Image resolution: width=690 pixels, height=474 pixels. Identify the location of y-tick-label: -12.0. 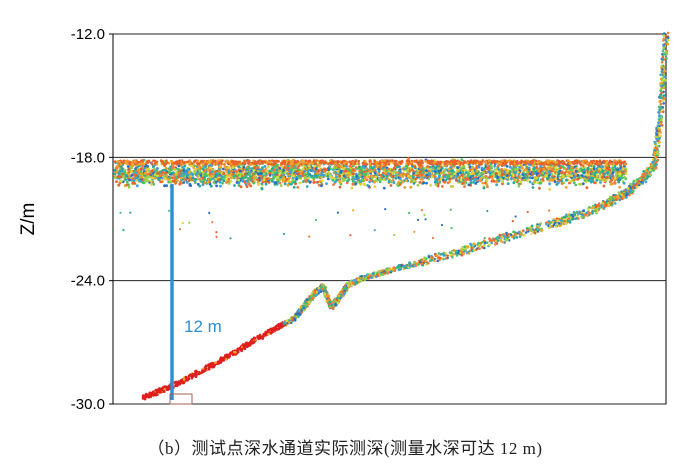
(88, 34).